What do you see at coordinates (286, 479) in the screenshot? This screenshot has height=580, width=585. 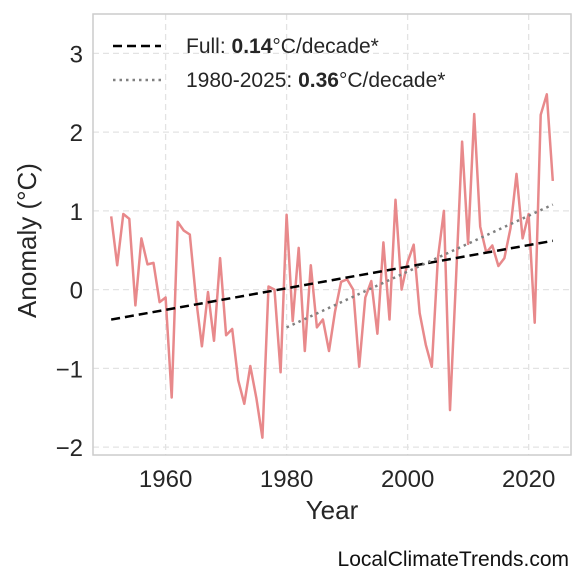 I see `x-tick-label: 1980` at bounding box center [286, 479].